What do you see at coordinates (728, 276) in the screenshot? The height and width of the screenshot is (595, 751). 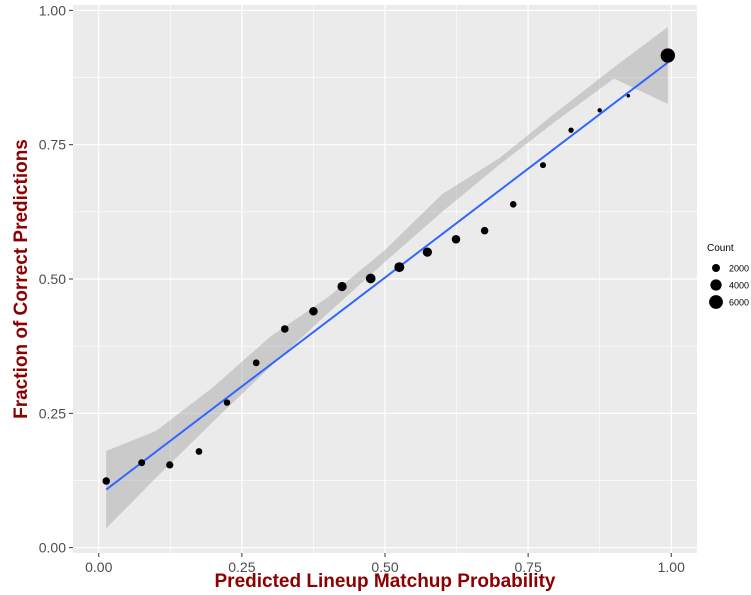 I see `legend: Count 2000 4000 6000` at bounding box center [728, 276].